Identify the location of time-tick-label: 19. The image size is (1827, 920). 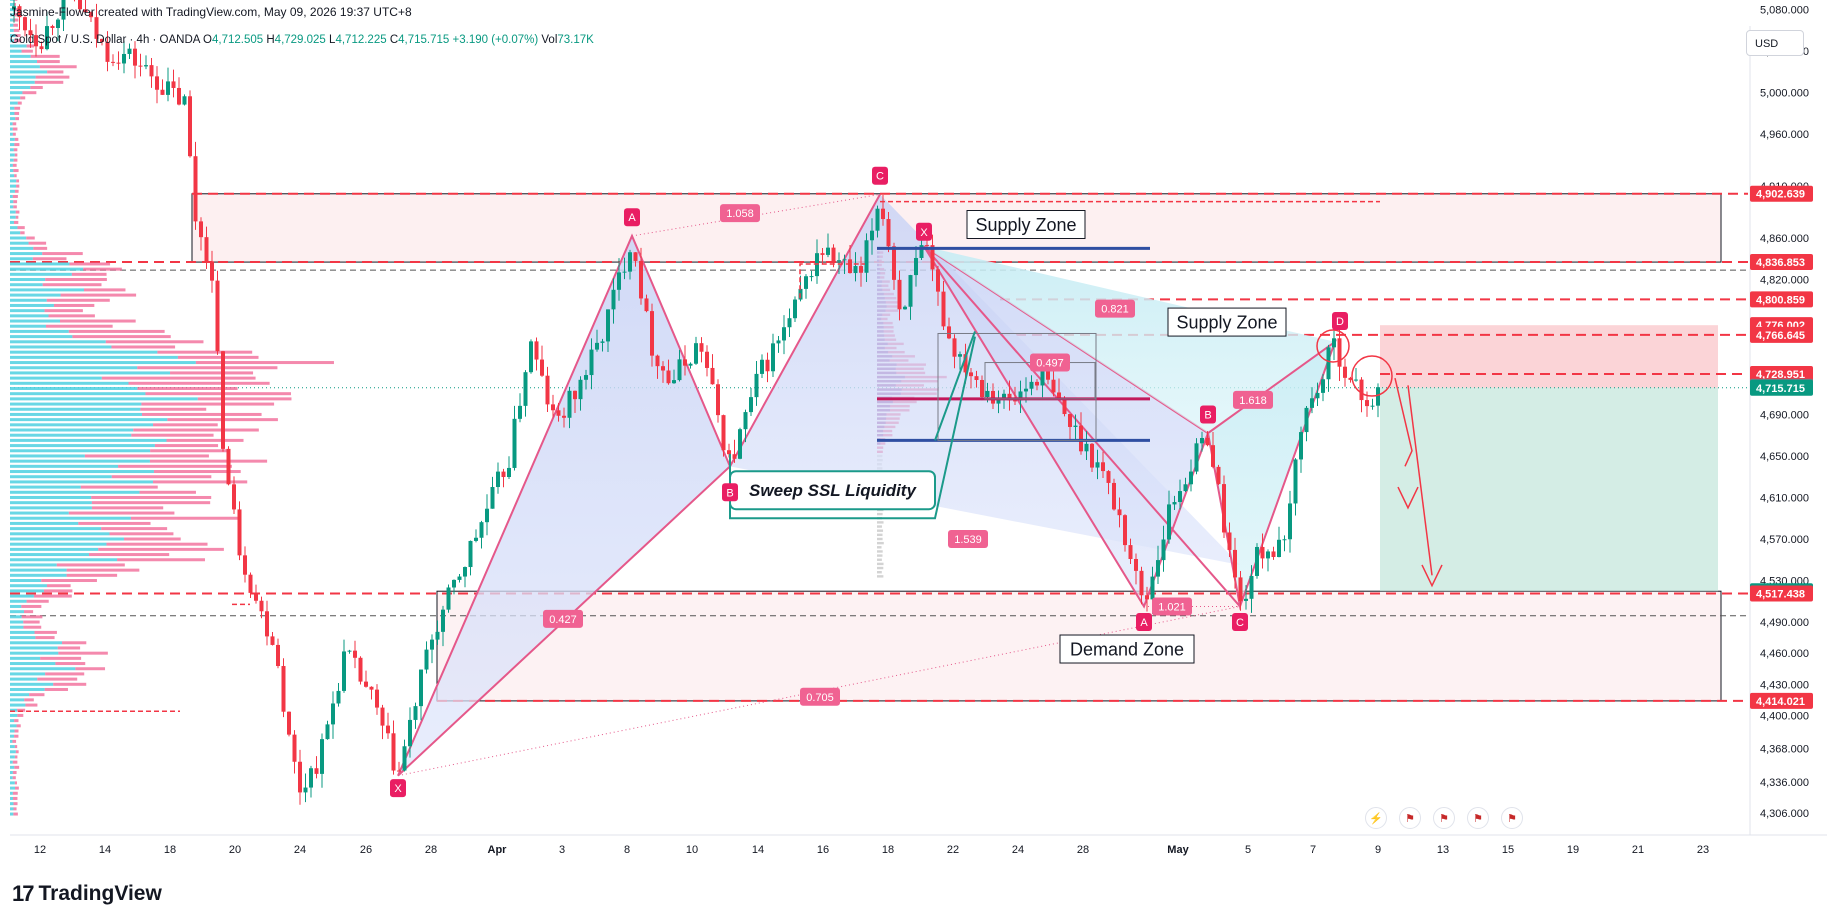
(1573, 850).